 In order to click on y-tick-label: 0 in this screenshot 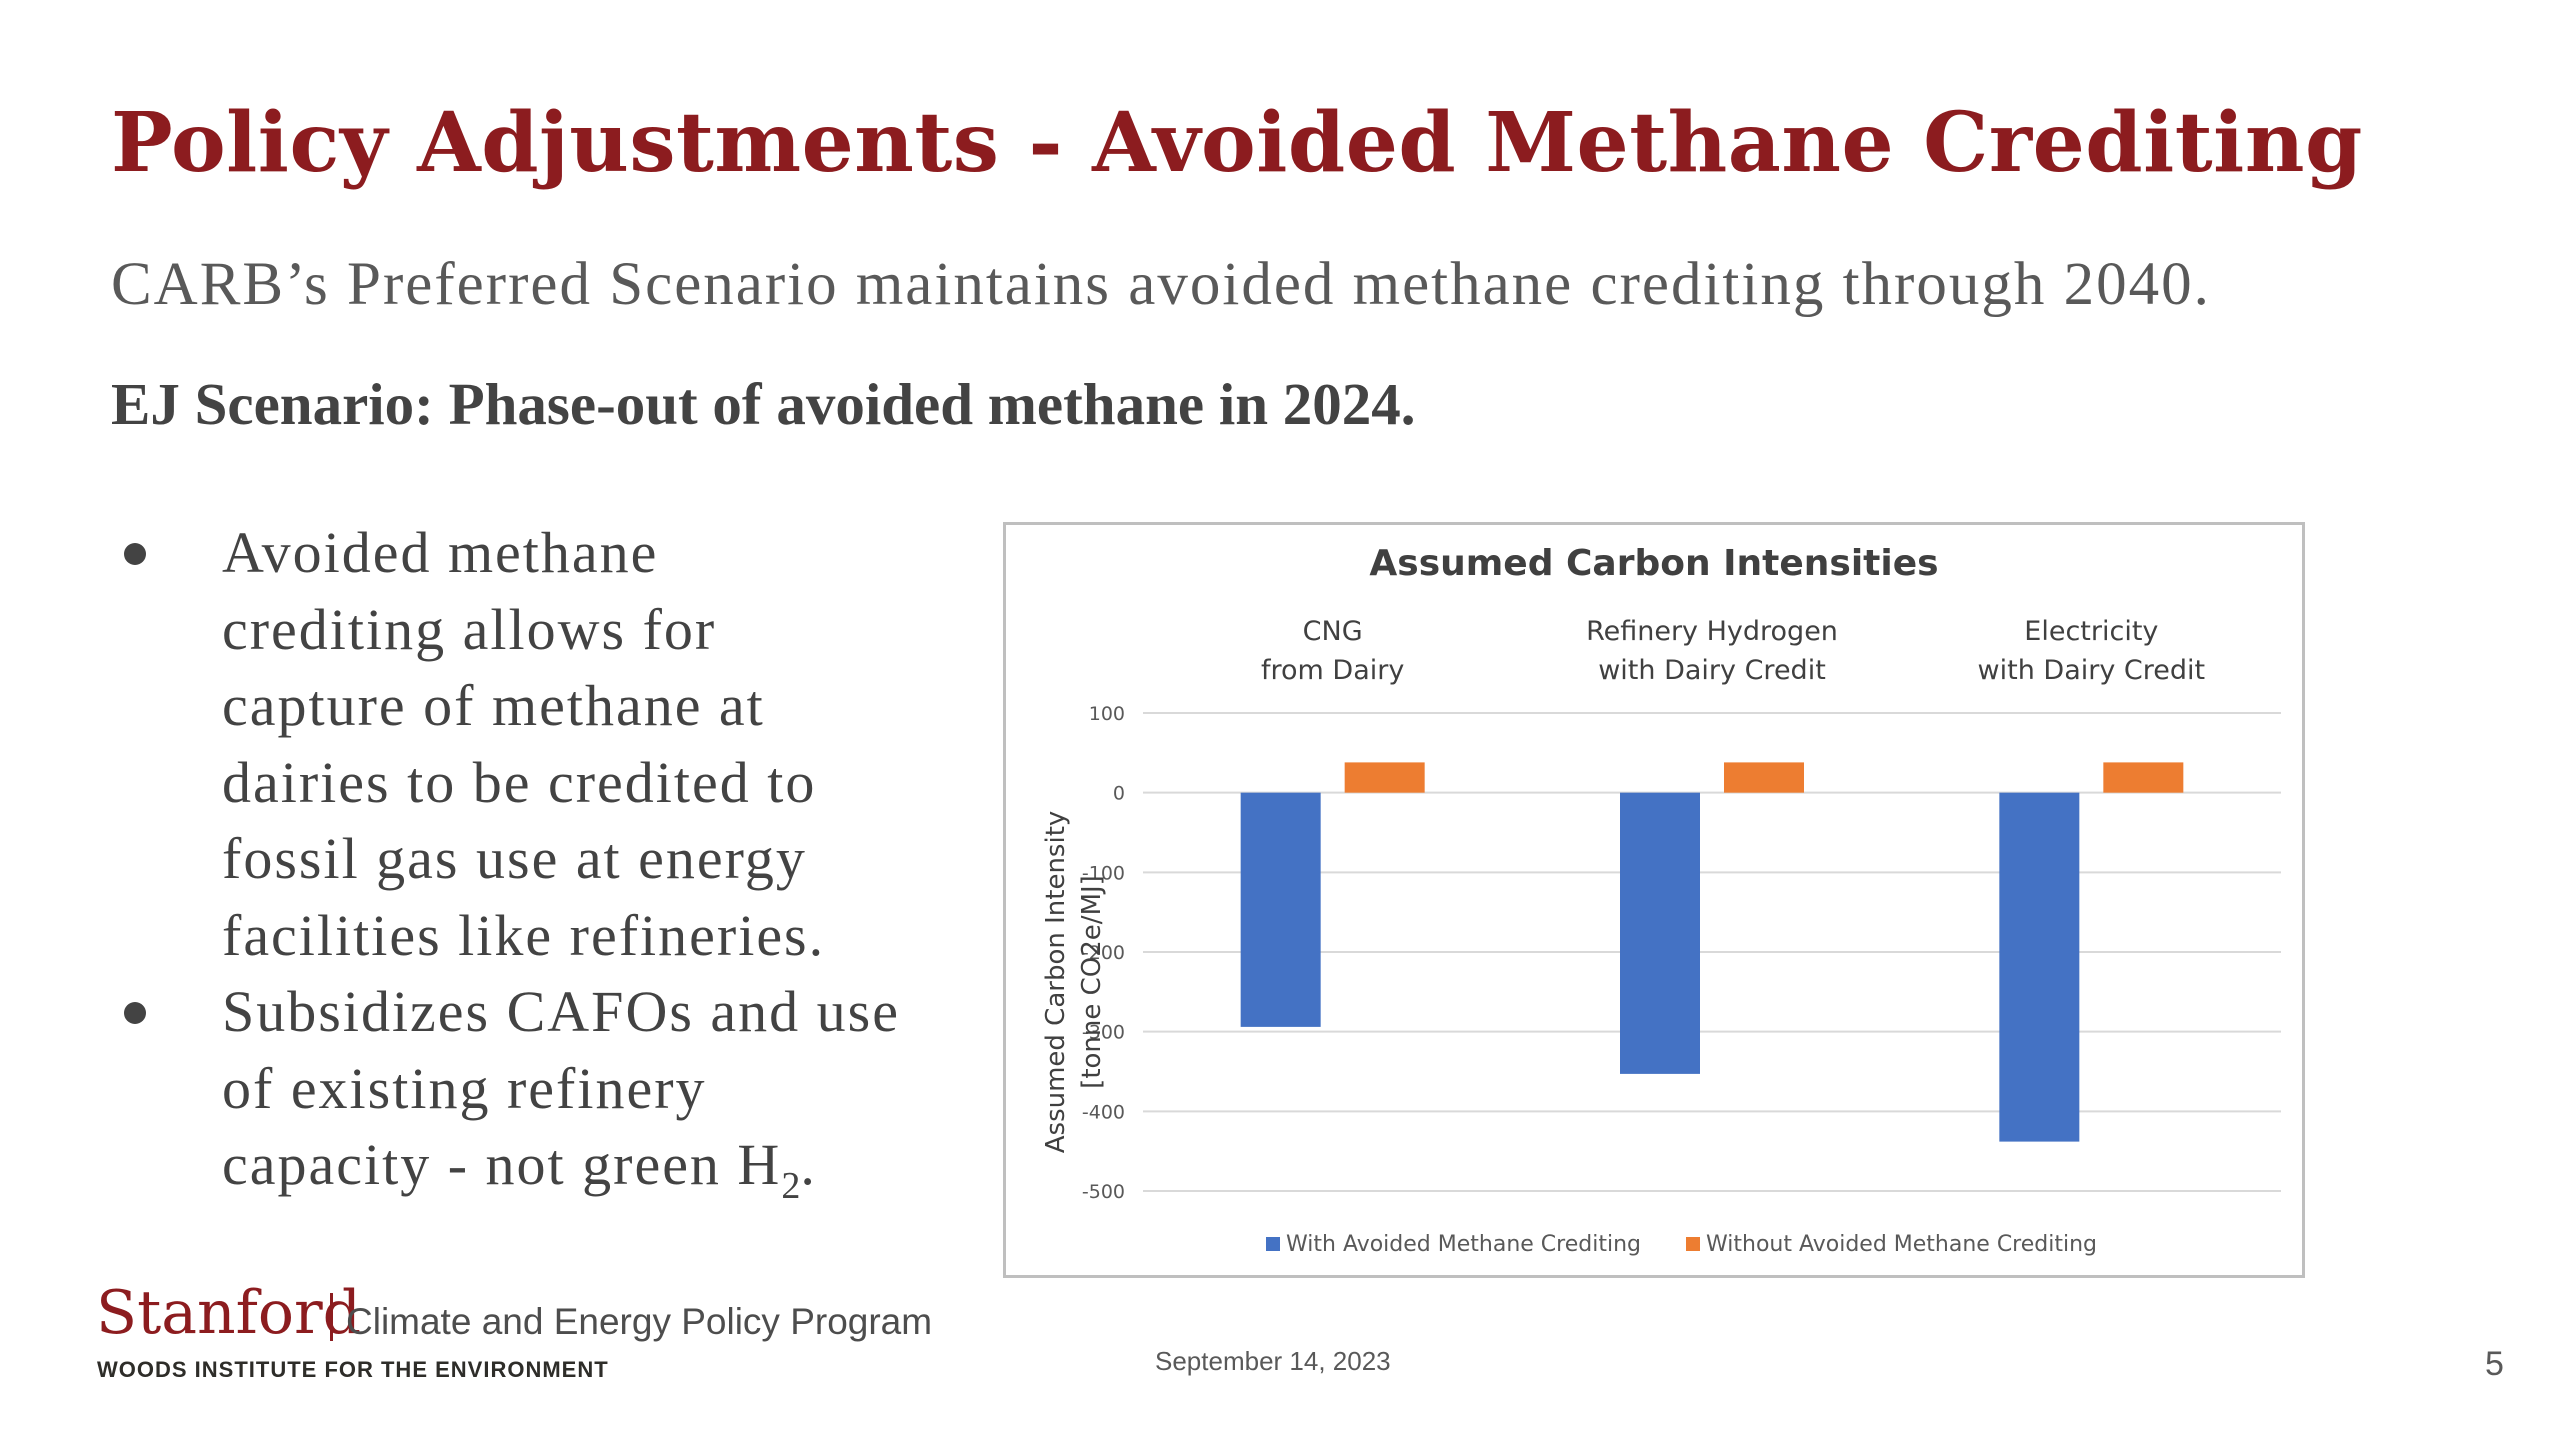, I will do `click(1119, 794)`.